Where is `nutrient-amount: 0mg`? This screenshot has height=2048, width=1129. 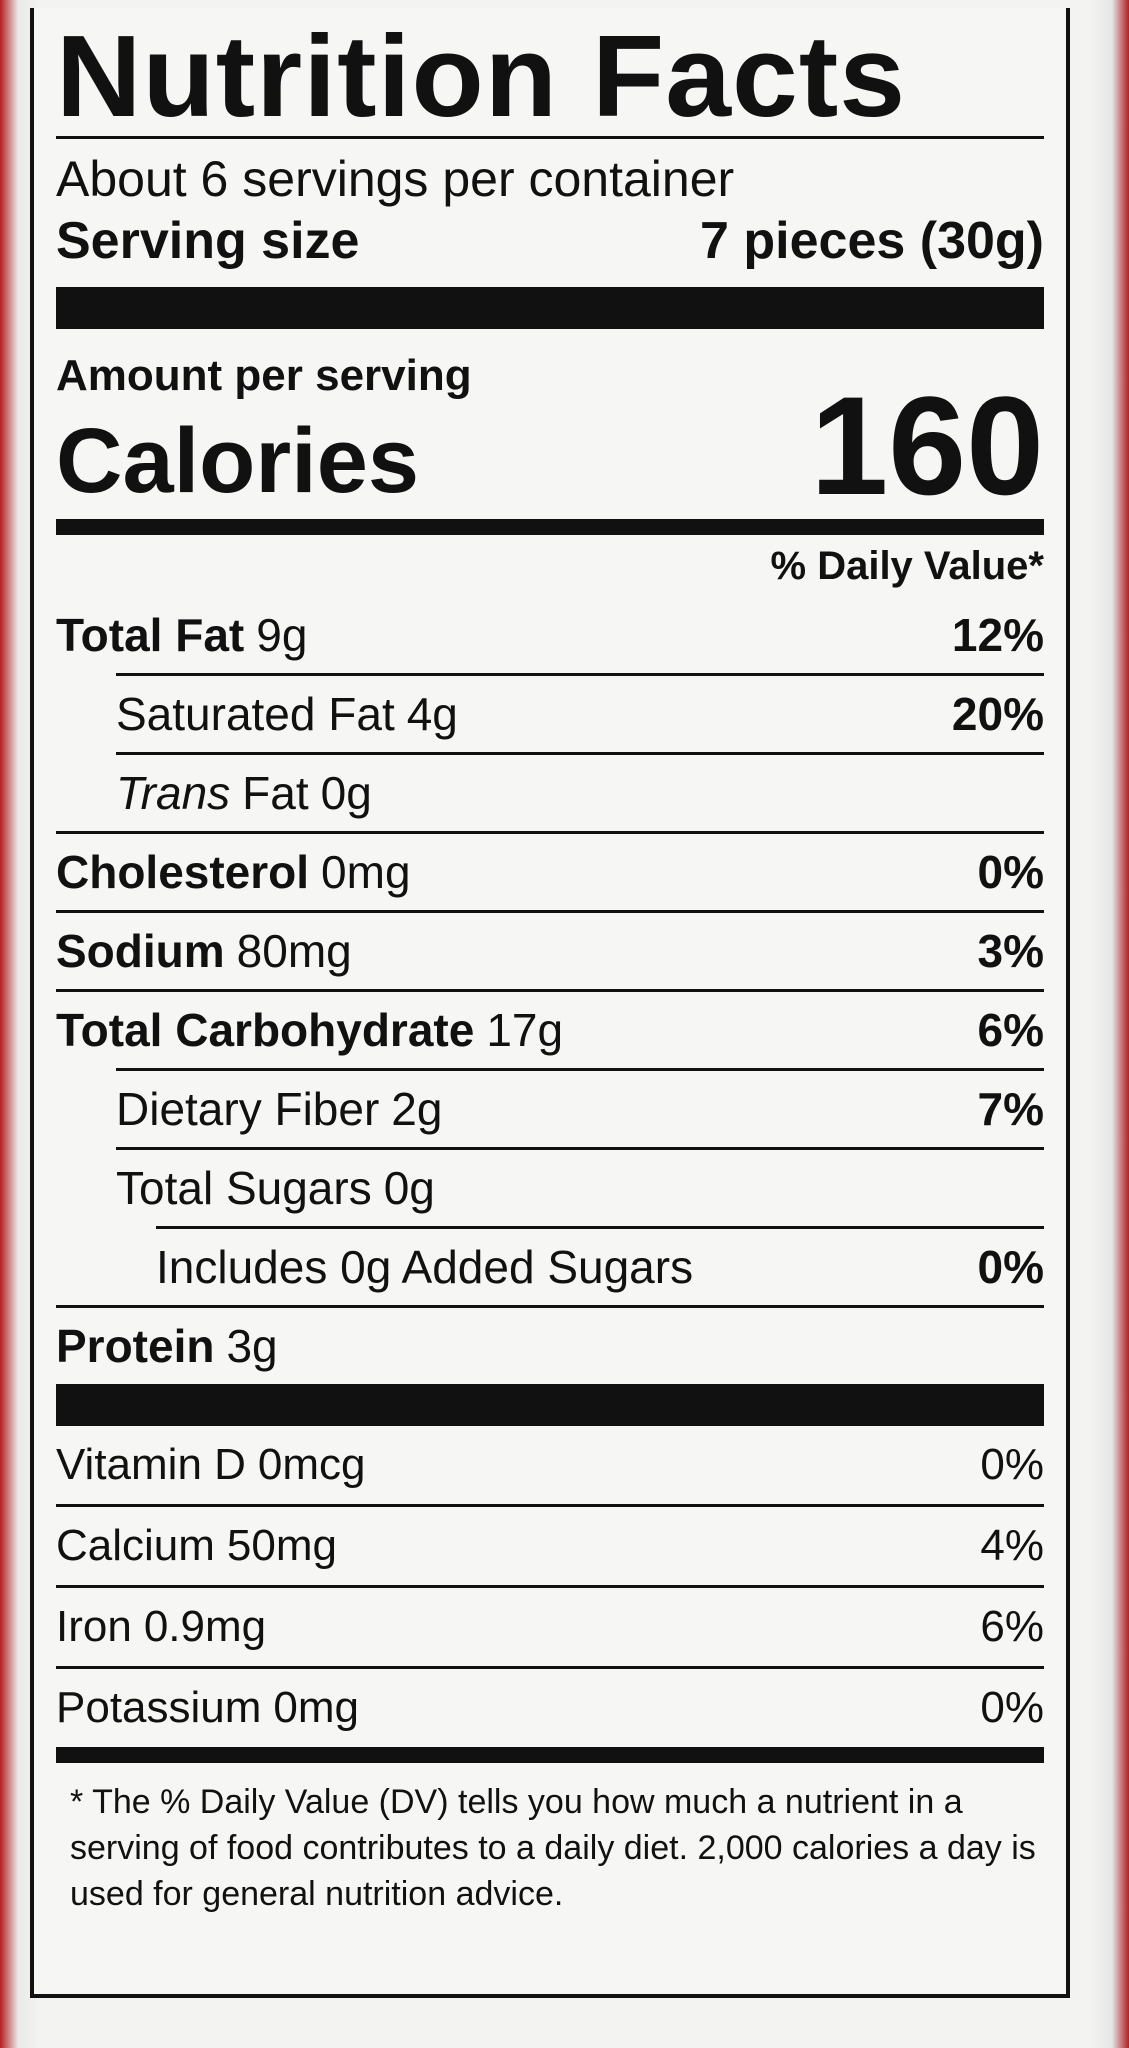 nutrient-amount: 0mg is located at coordinates (366, 872).